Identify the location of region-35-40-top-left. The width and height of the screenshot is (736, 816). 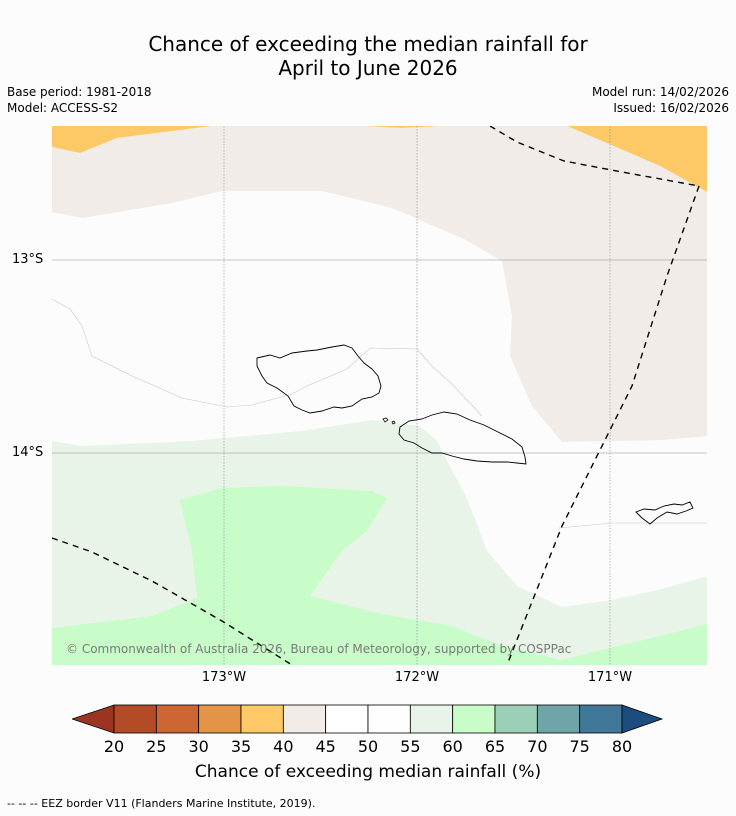
(132, 139).